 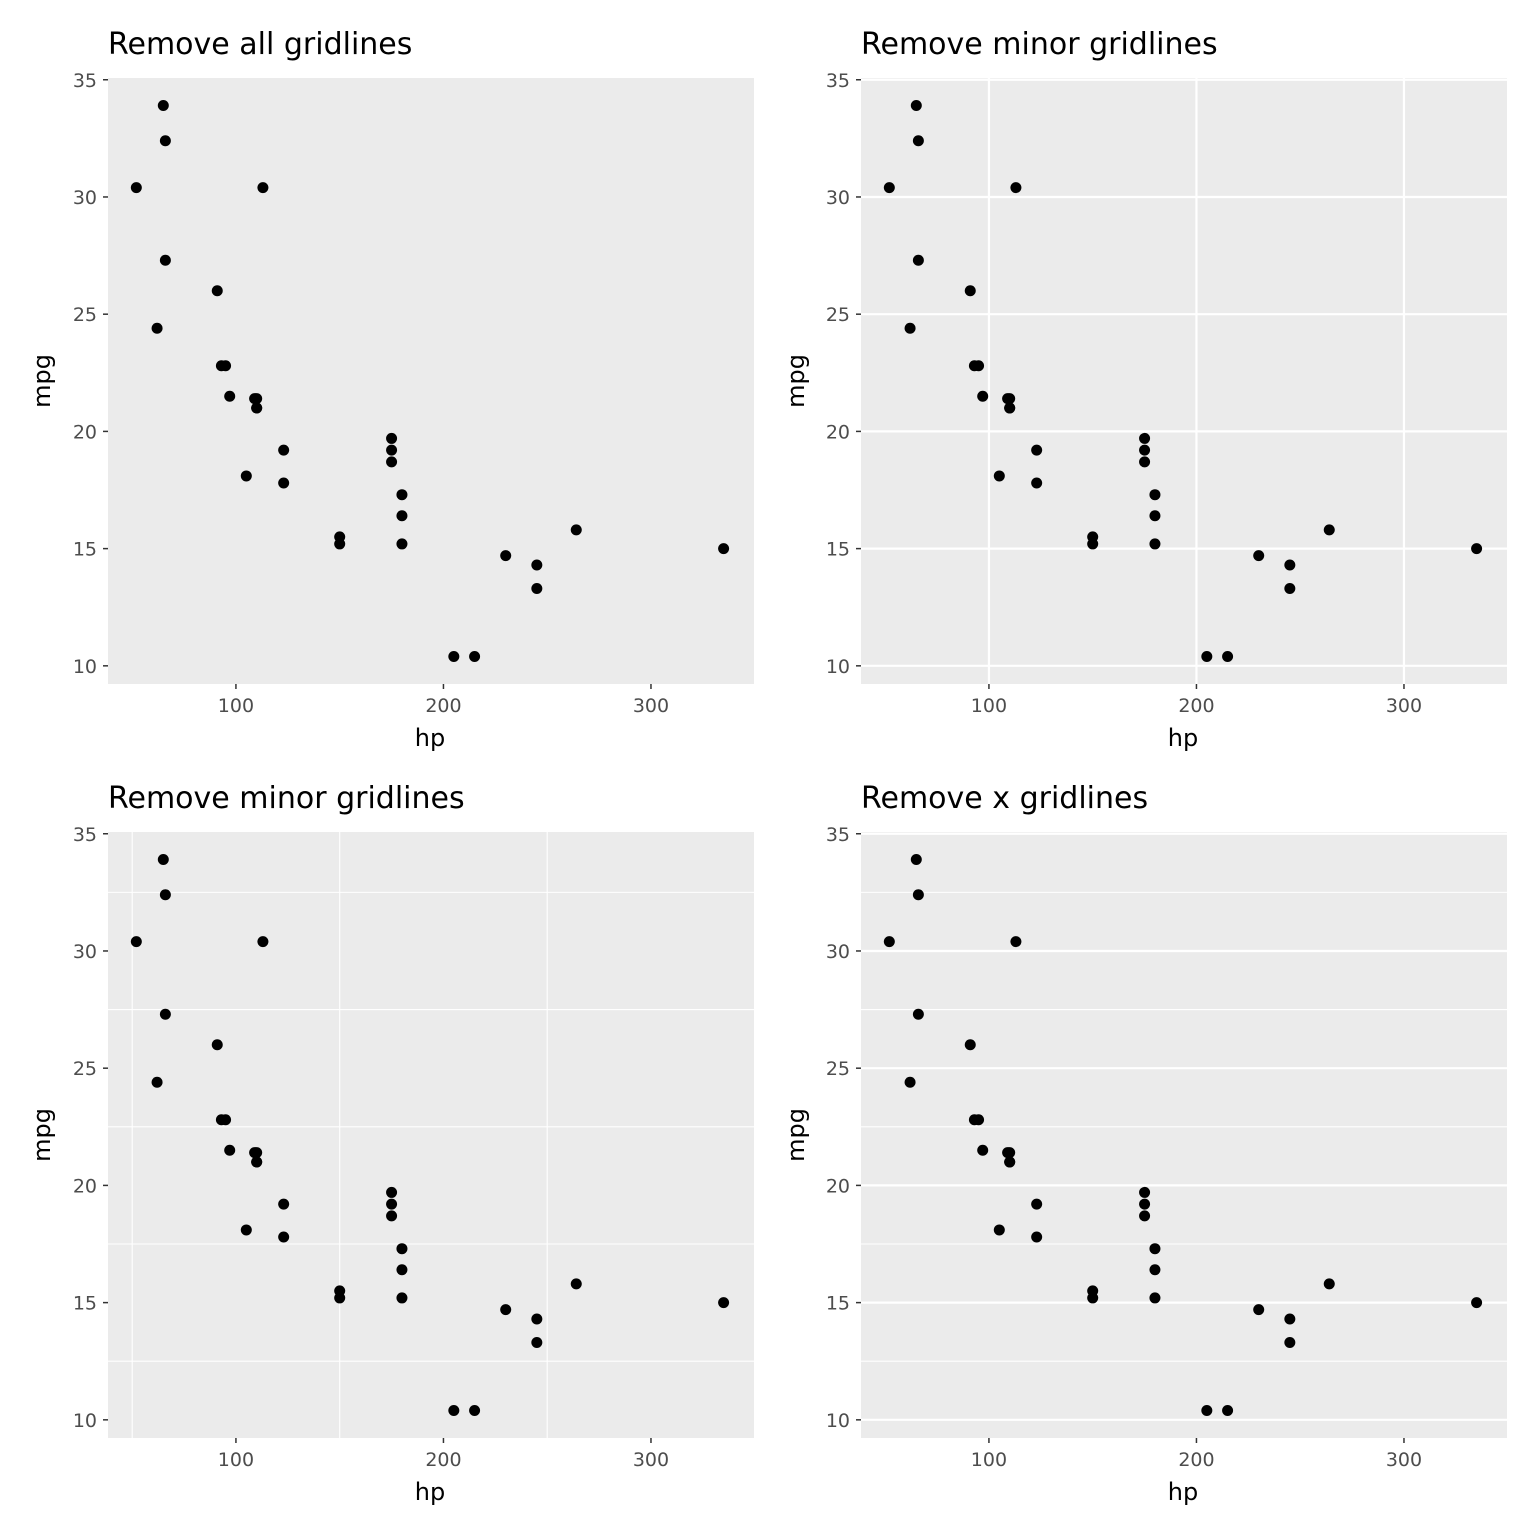 What do you see at coordinates (260, 44) in the screenshot?
I see `panel-title: Remove all gridlines` at bounding box center [260, 44].